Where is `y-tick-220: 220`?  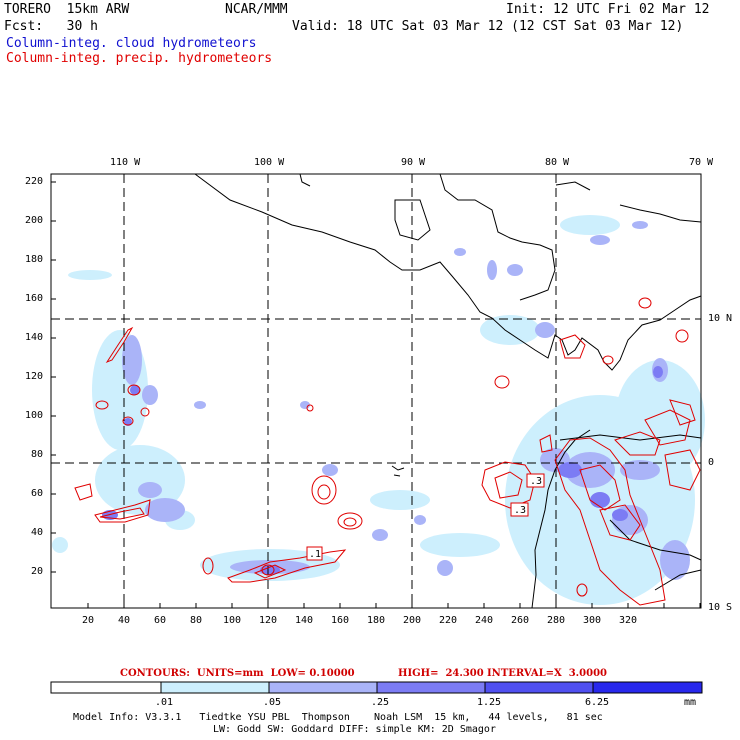
y-tick-220: 220 is located at coordinates (34, 181).